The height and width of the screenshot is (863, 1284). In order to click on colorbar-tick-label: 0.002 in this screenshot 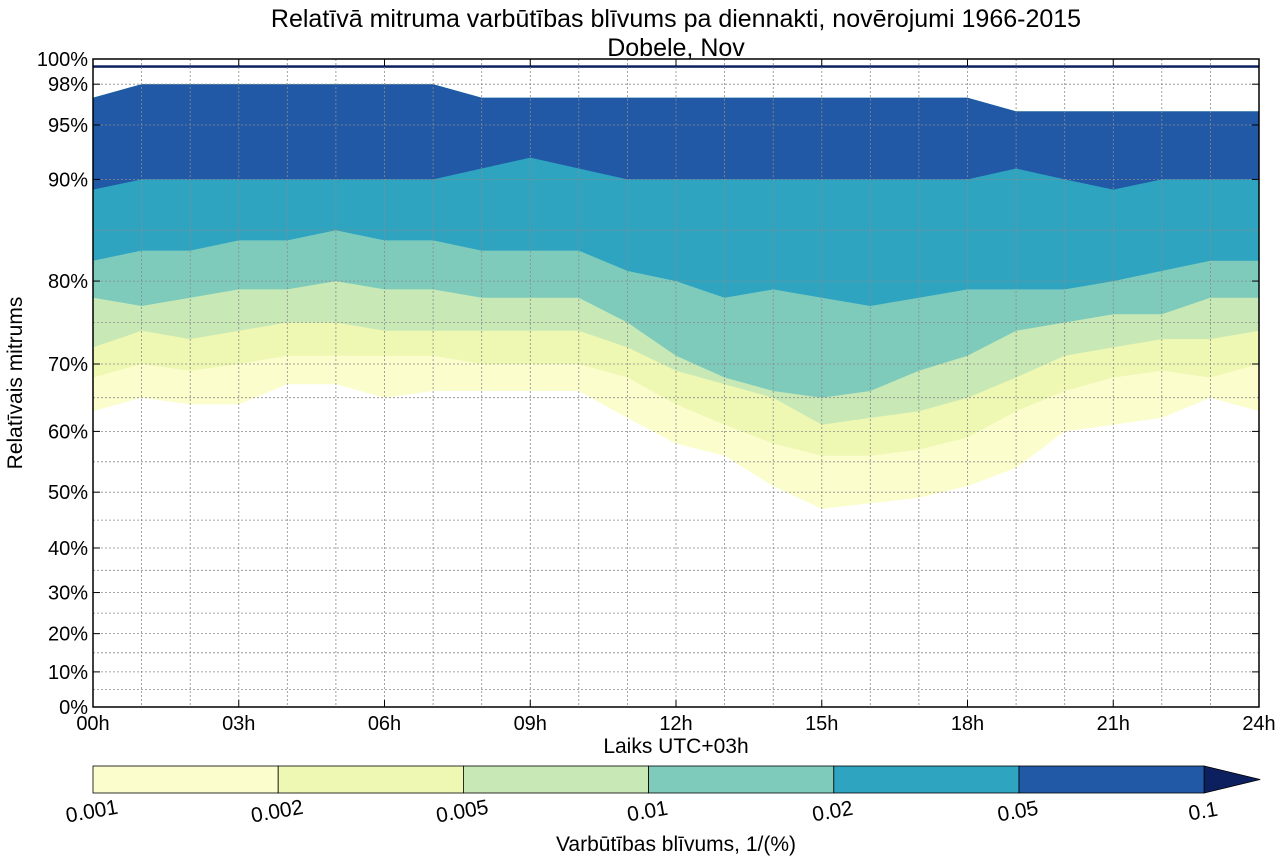, I will do `click(277, 812)`.